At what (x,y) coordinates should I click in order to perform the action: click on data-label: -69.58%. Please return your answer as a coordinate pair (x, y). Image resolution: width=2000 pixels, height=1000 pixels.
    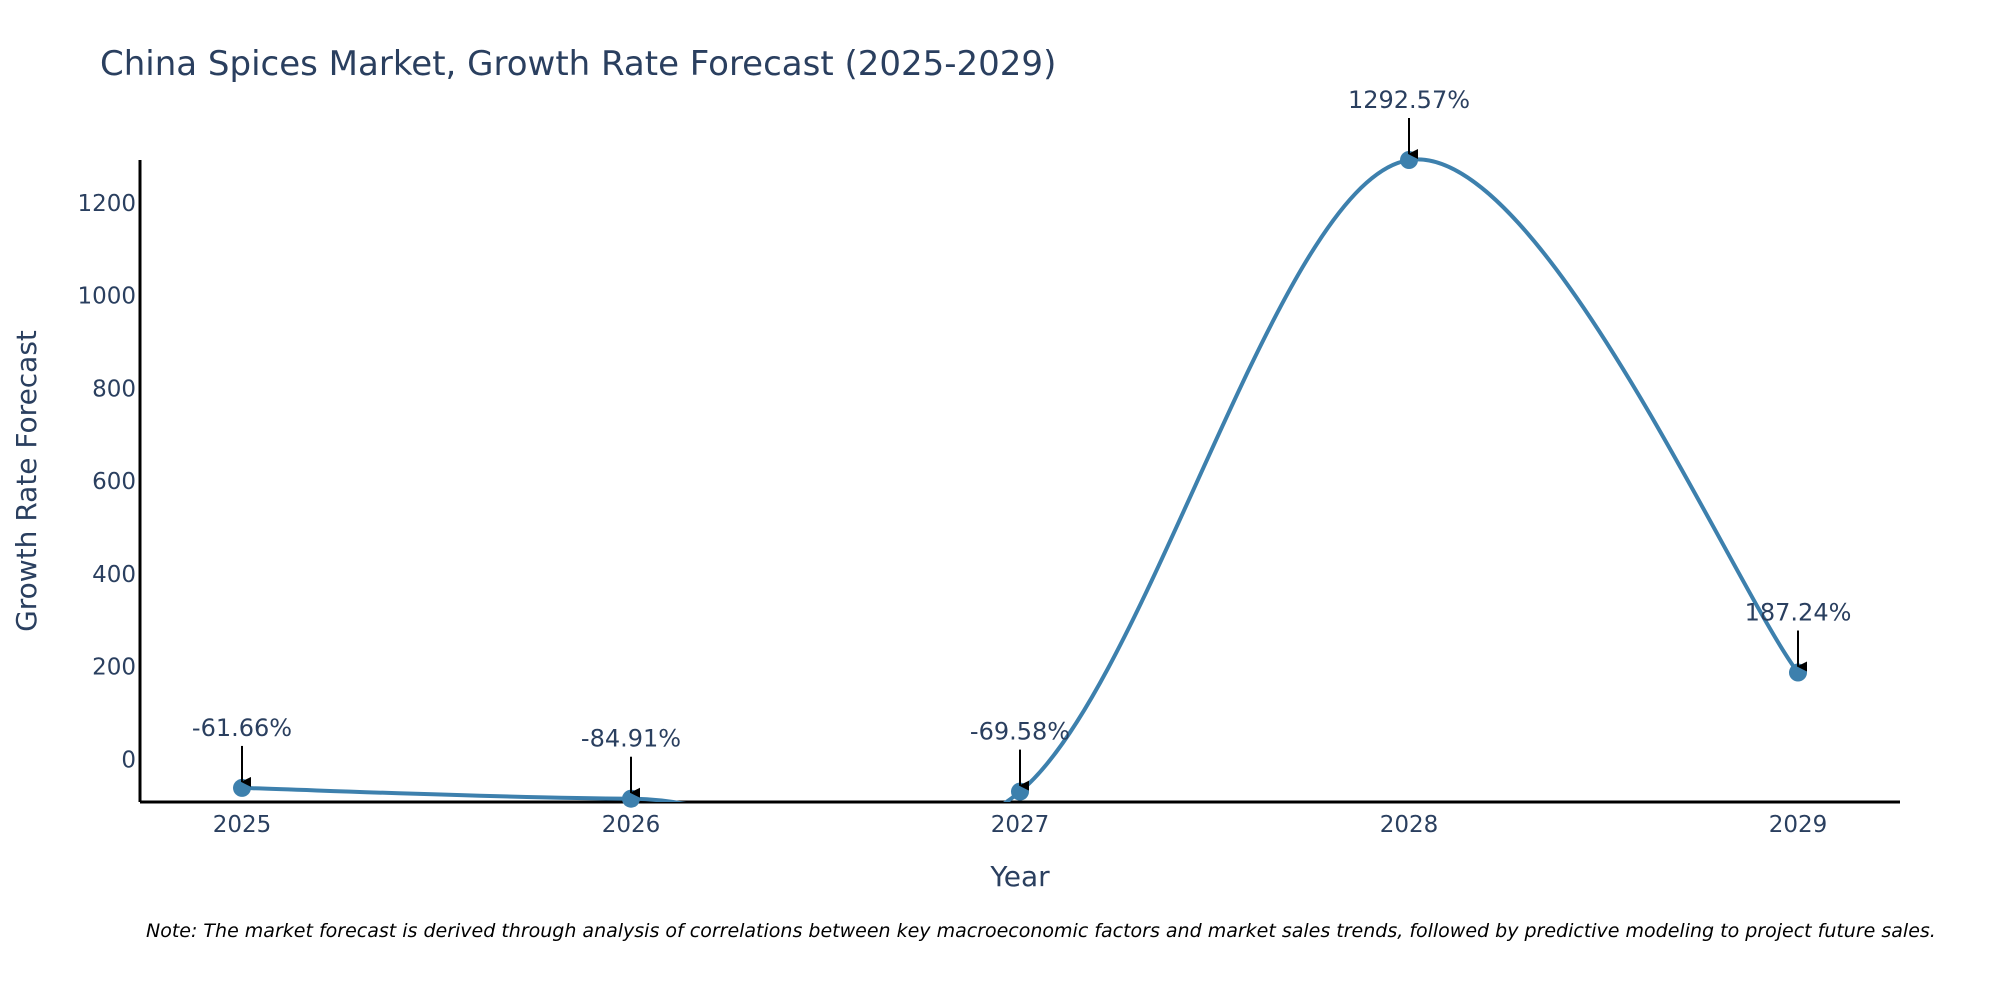
    Looking at the image, I should click on (1020, 732).